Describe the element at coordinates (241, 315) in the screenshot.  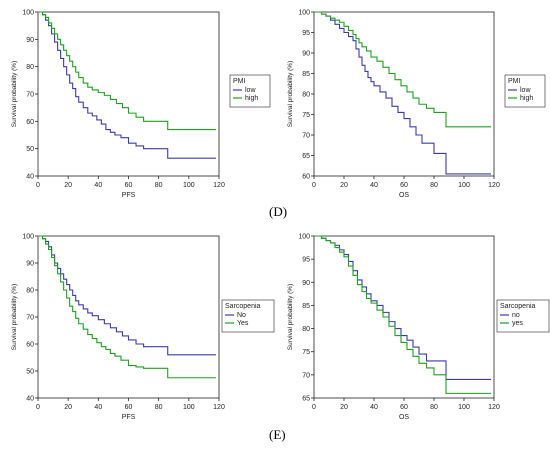
I see `legend-entry: No` at that location.